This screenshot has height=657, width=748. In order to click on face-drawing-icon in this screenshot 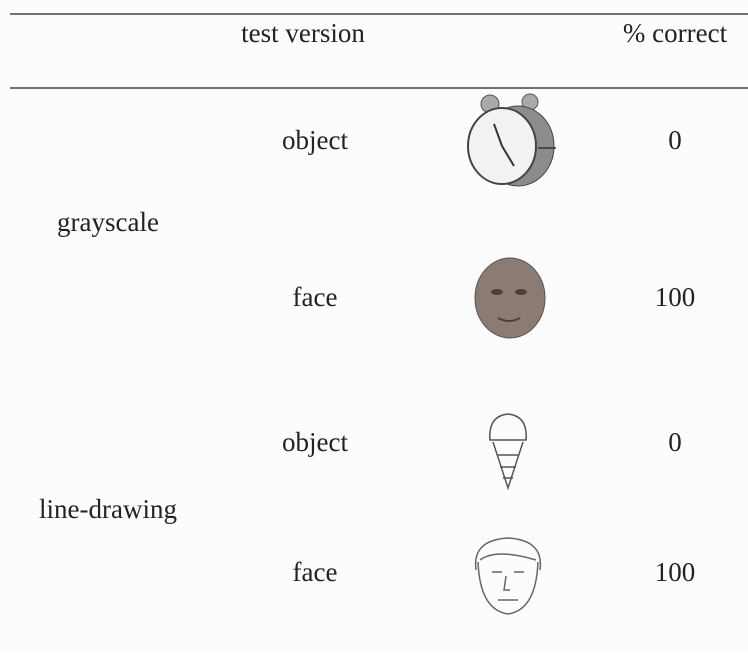, I will do `click(508, 576)`.